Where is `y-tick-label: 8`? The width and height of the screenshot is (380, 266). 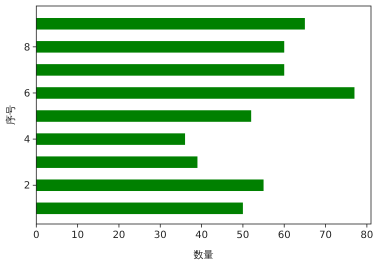
y-tick-label: 8 is located at coordinates (27, 48).